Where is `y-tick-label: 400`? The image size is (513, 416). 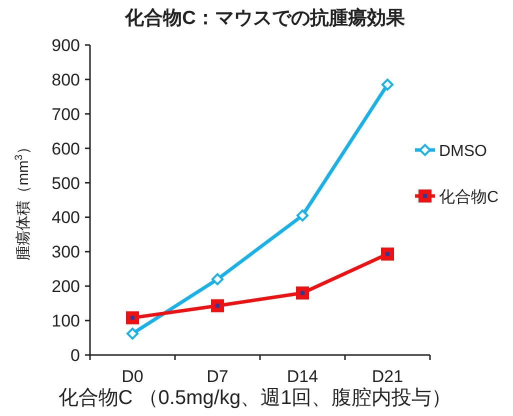
y-tick-label: 400 is located at coordinates (66, 218).